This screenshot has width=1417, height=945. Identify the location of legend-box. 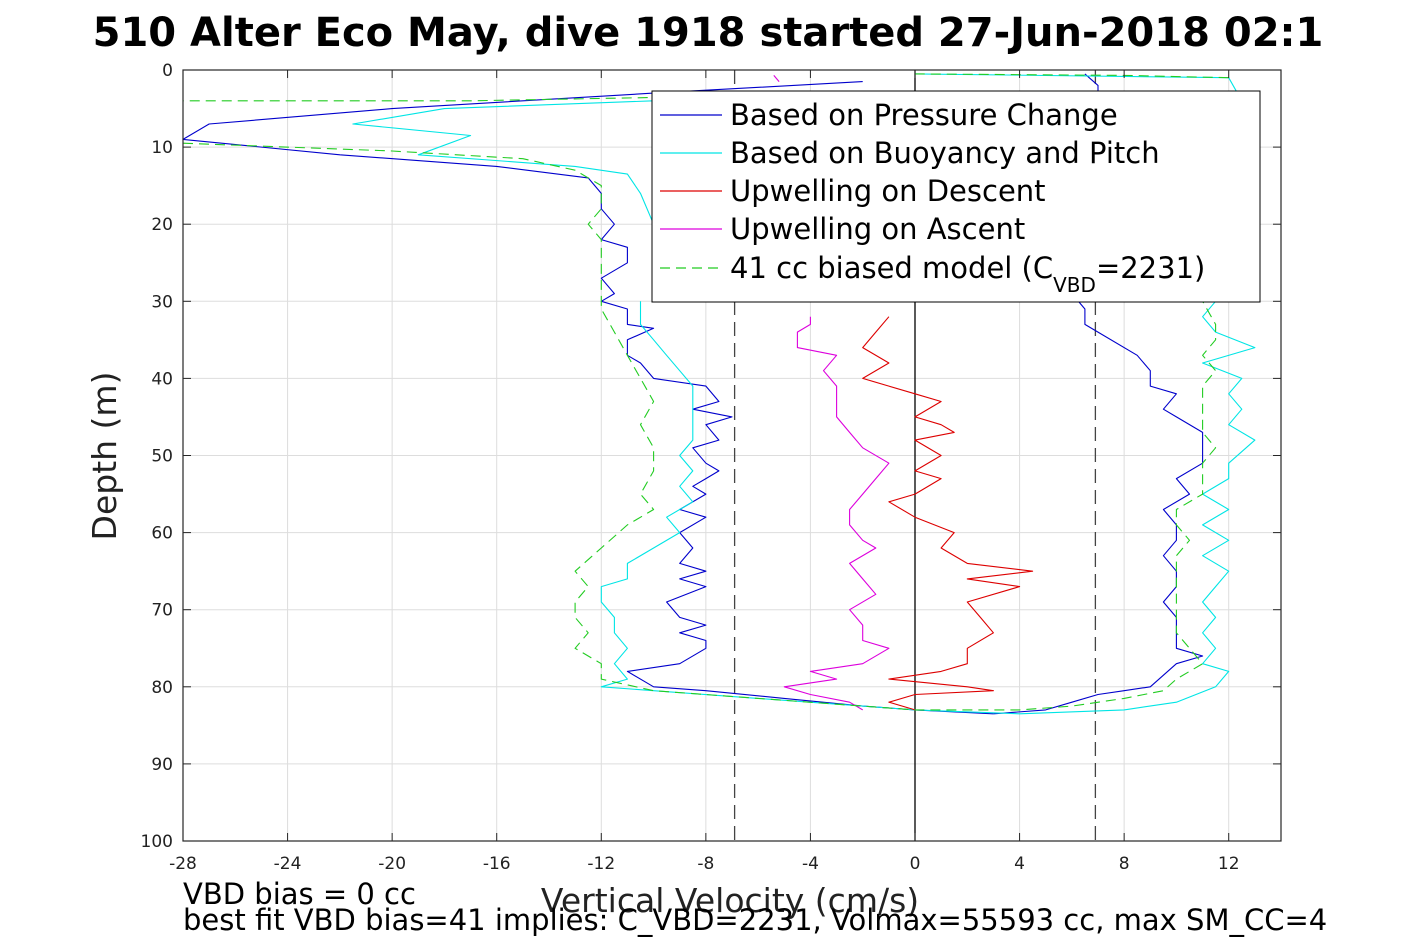
(956, 196).